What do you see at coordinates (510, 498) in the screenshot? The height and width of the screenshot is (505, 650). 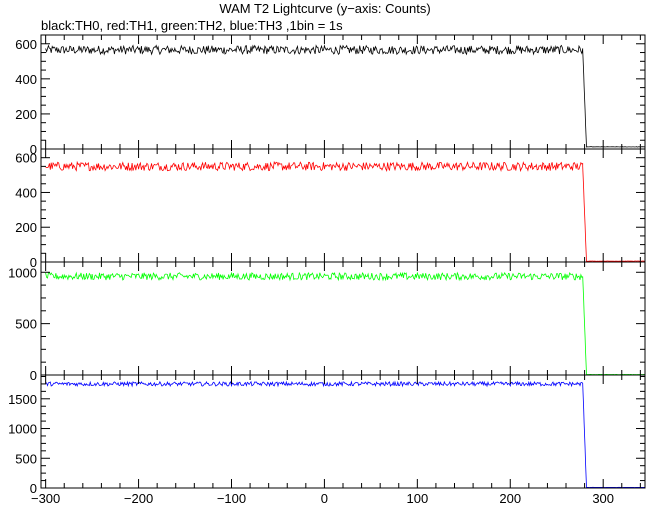 I see `x-tick-label: 200` at bounding box center [510, 498].